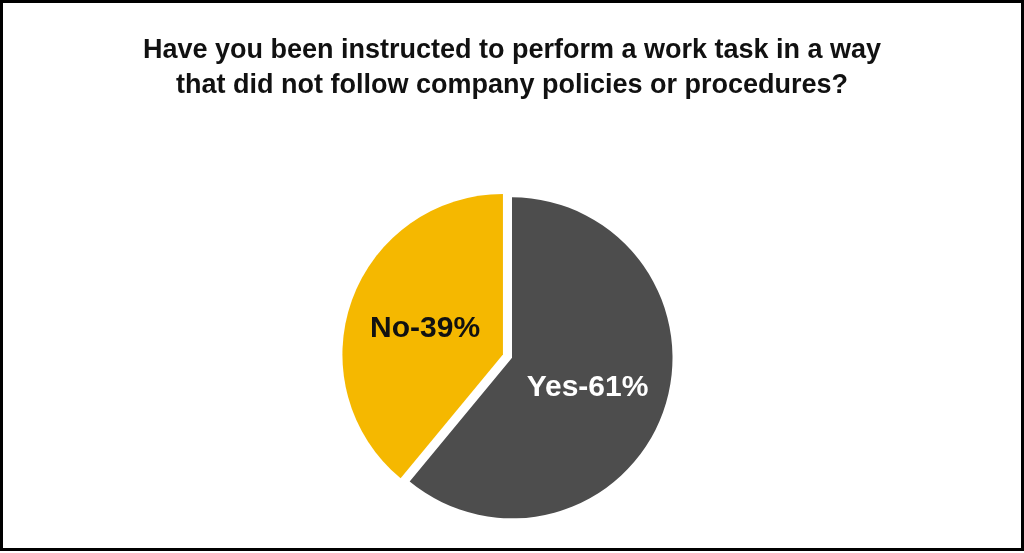 The height and width of the screenshot is (553, 1024). What do you see at coordinates (587, 385) in the screenshot?
I see `slice-label: Yes-61%` at bounding box center [587, 385].